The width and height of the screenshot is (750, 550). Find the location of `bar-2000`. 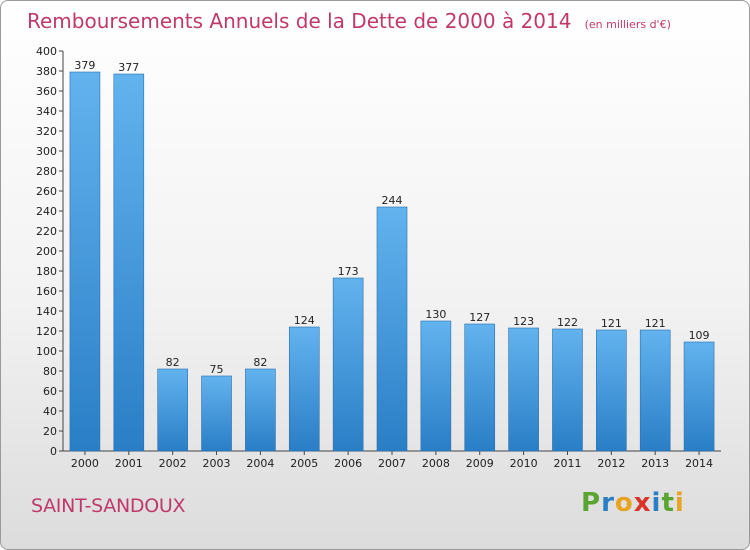

bar-2000 is located at coordinates (85, 261).